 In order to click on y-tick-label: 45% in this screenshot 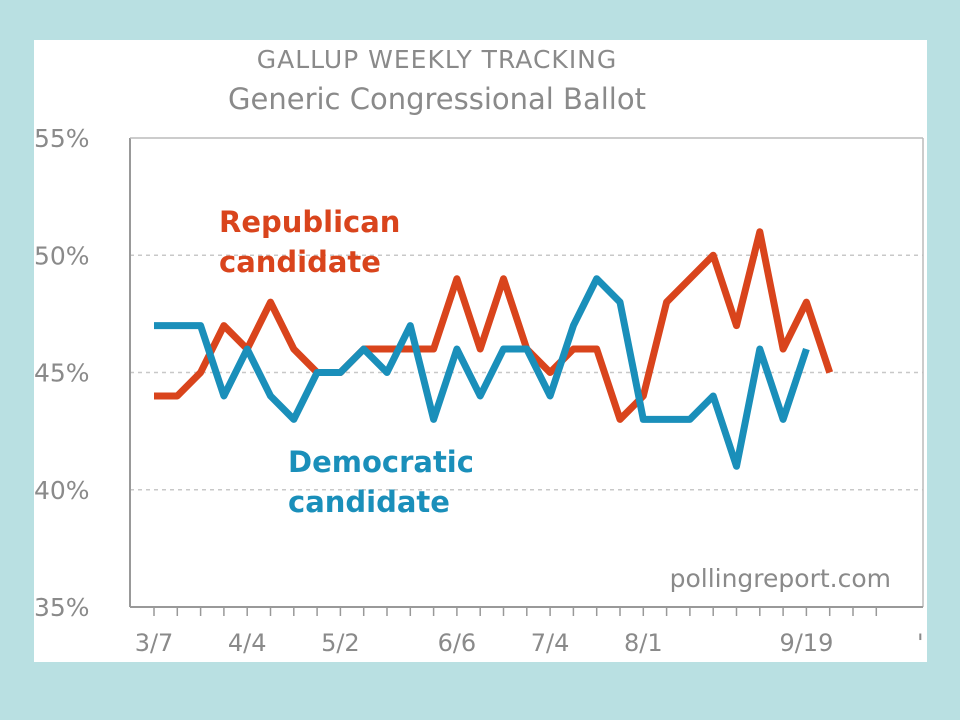, I will do `click(62, 373)`.